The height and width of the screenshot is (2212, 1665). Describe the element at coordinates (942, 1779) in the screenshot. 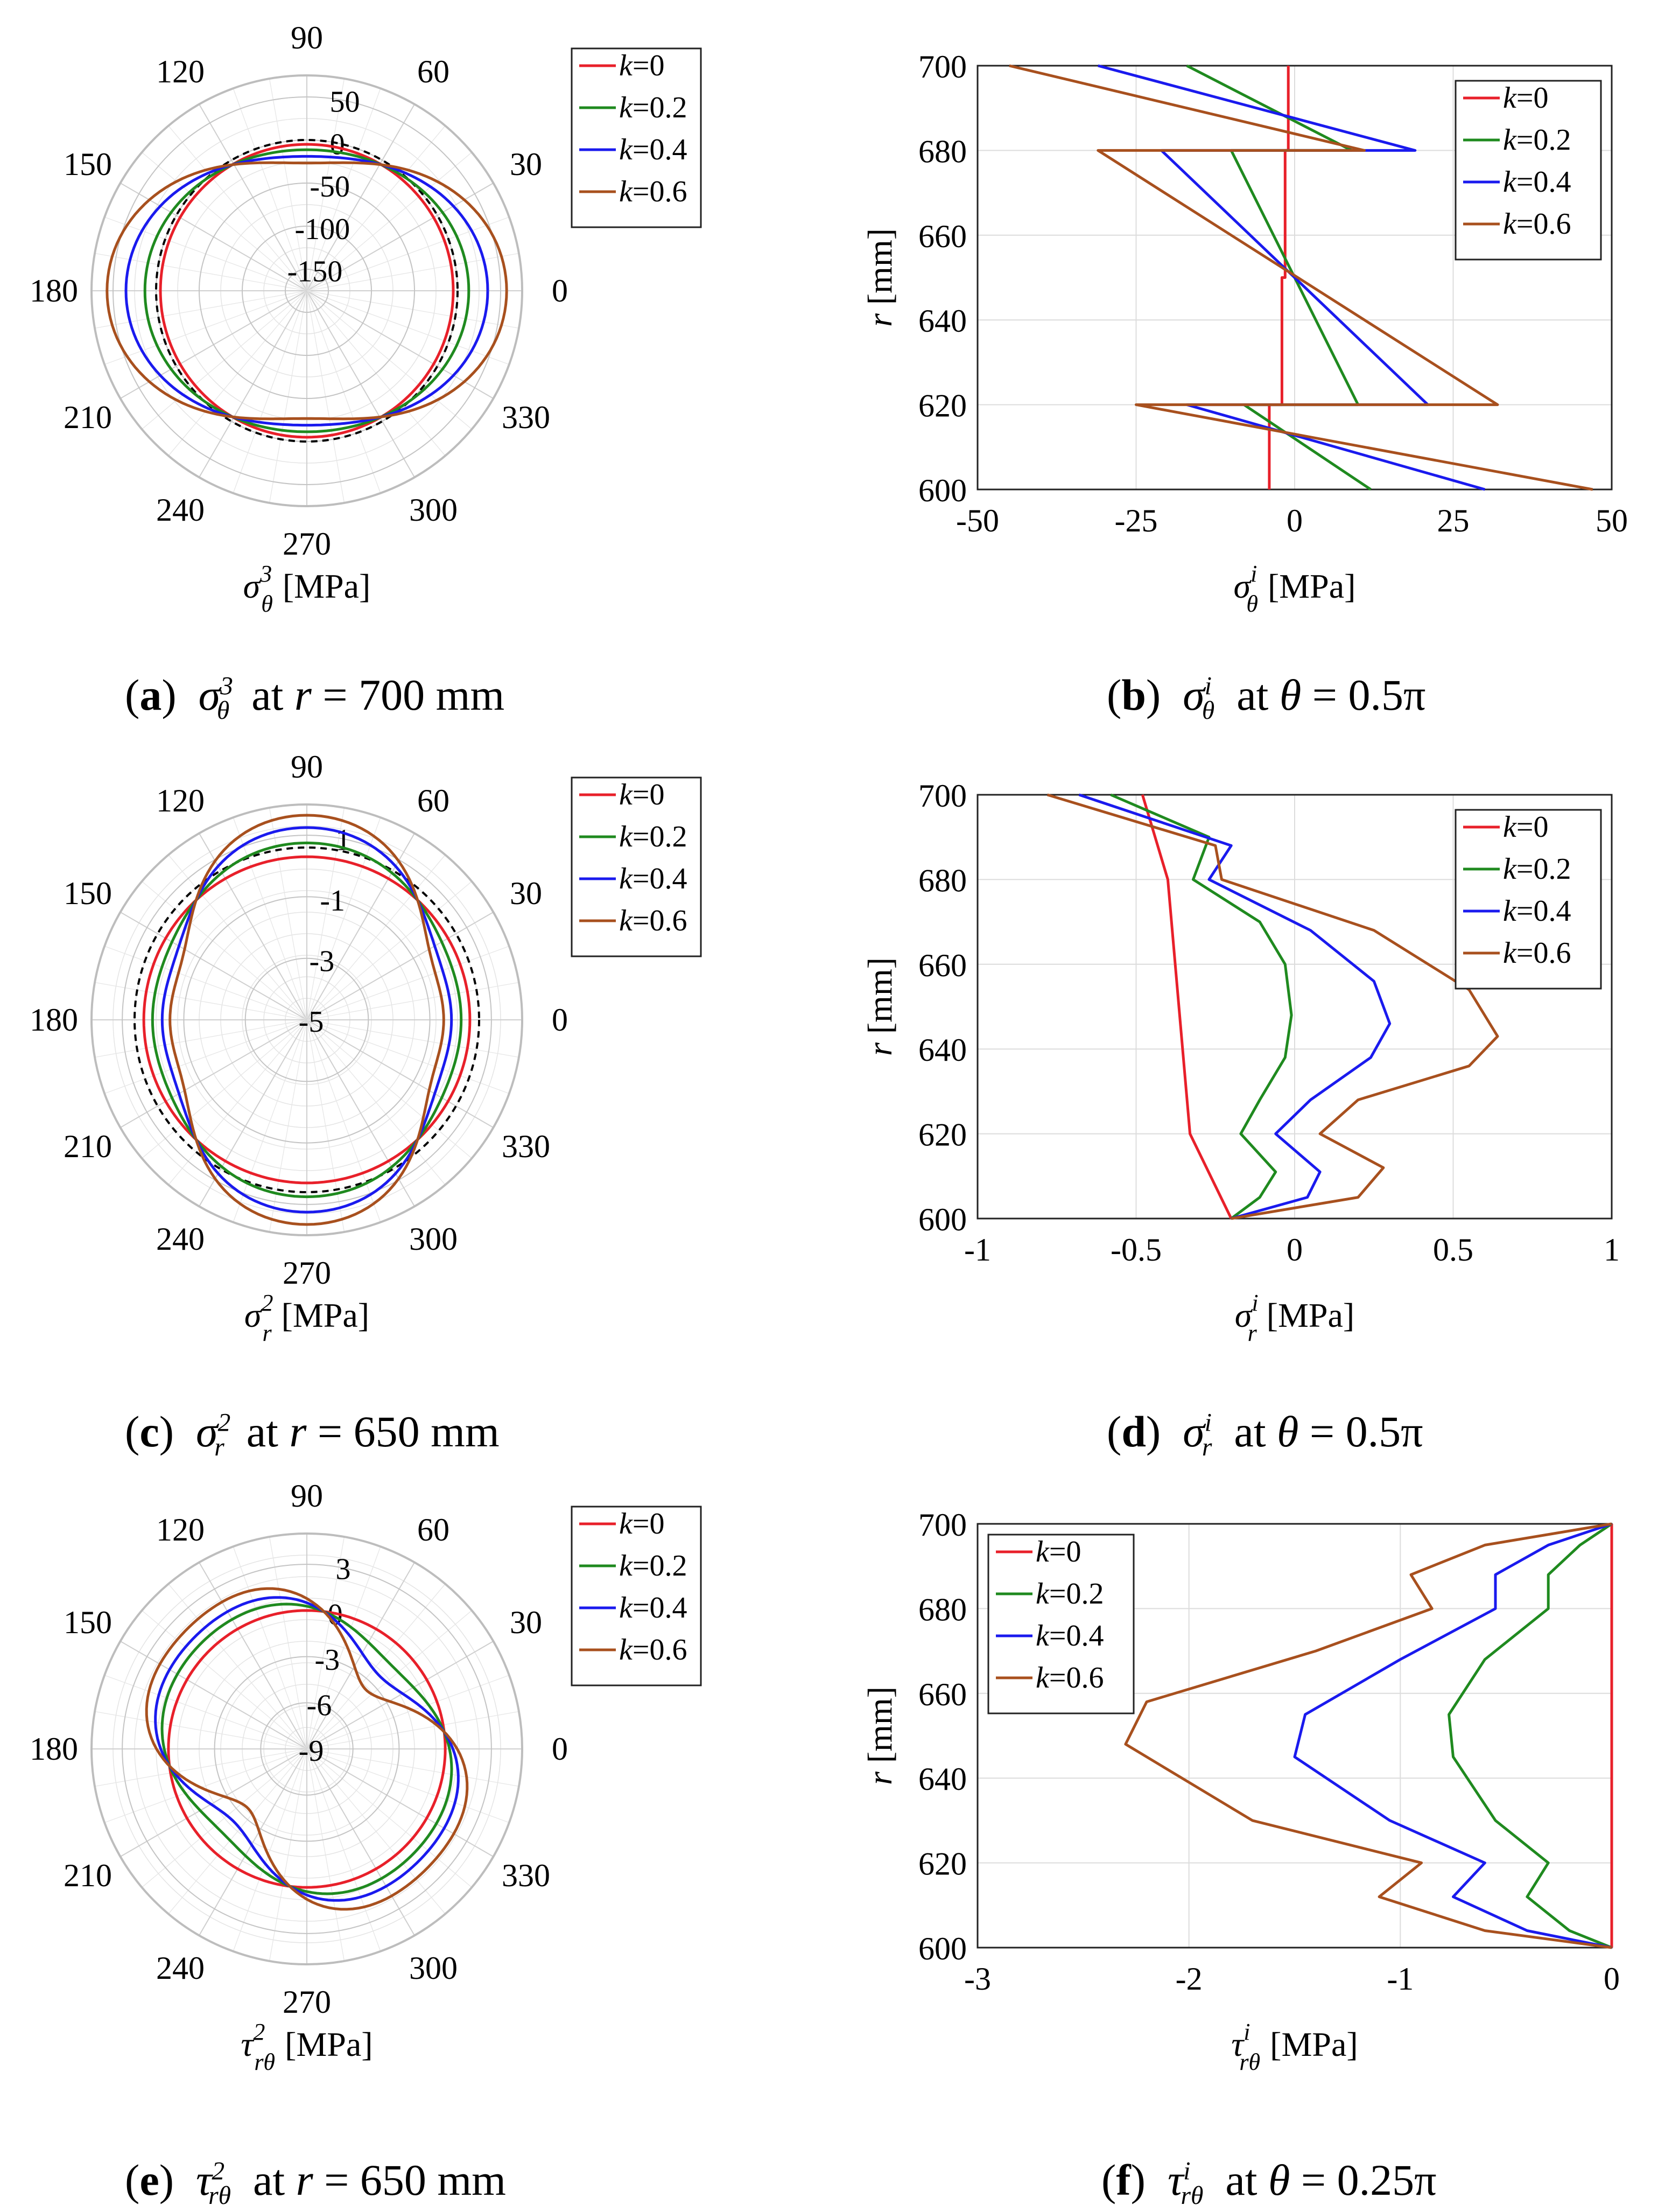

I see `y-tick-label: 640` at that location.